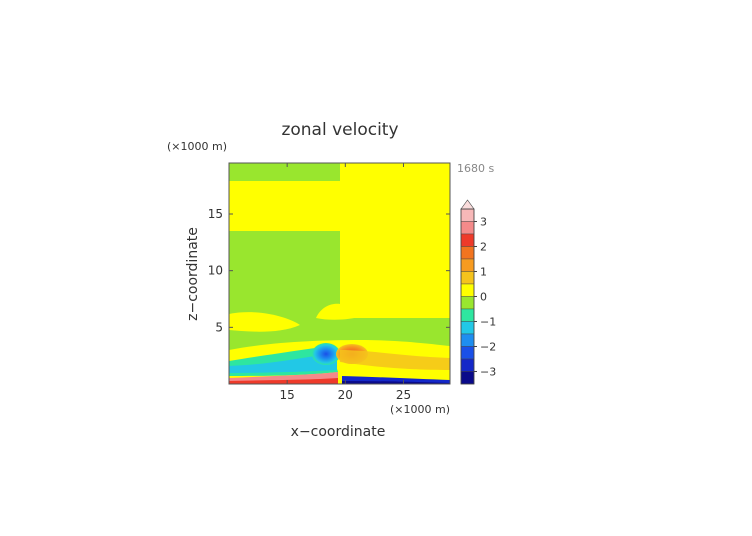 This screenshot has height=536, width=752. I want to click on x-tick-label: 20, so click(345, 395).